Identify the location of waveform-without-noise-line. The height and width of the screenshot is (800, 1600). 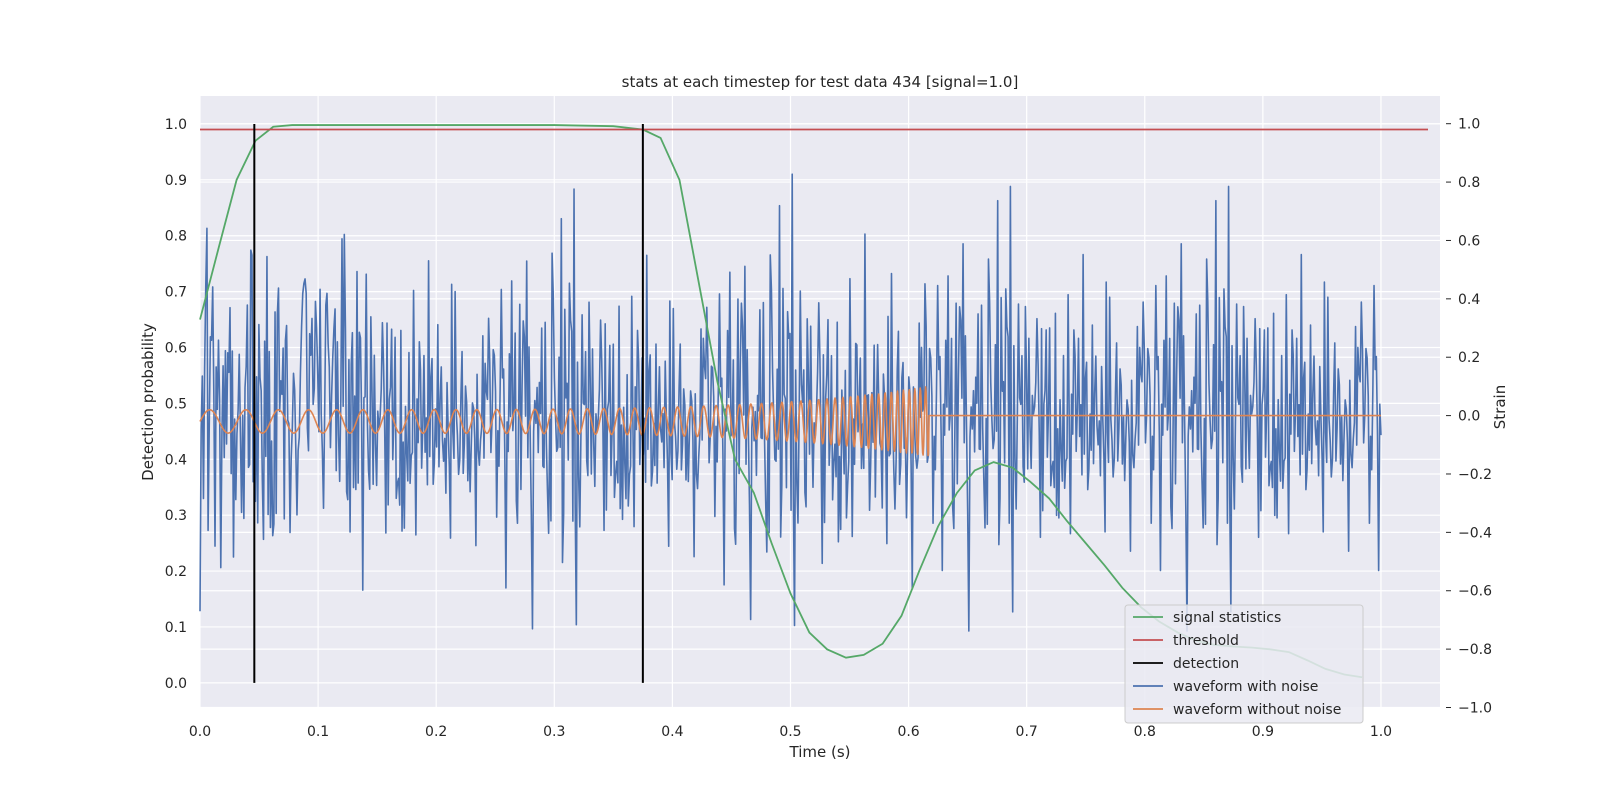
(790, 421).